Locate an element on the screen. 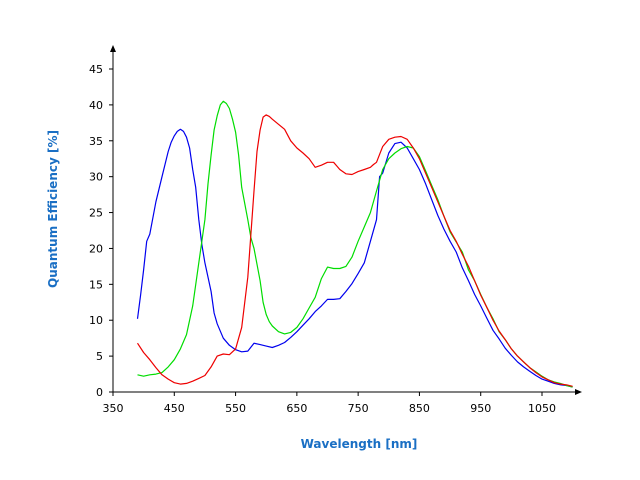 The width and height of the screenshot is (640, 480). y-tick-label: 30 is located at coordinates (96, 177).